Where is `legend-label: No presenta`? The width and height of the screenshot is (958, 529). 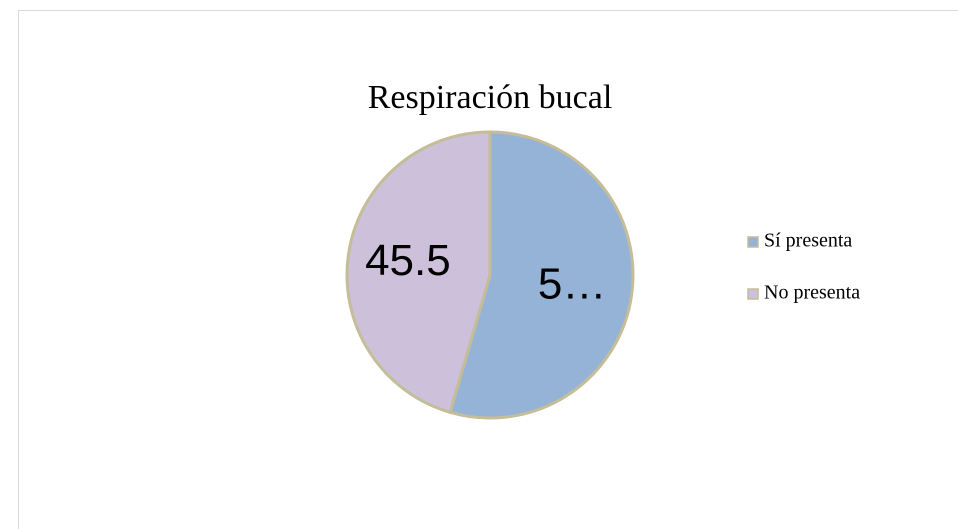 legend-label: No presenta is located at coordinates (812, 293).